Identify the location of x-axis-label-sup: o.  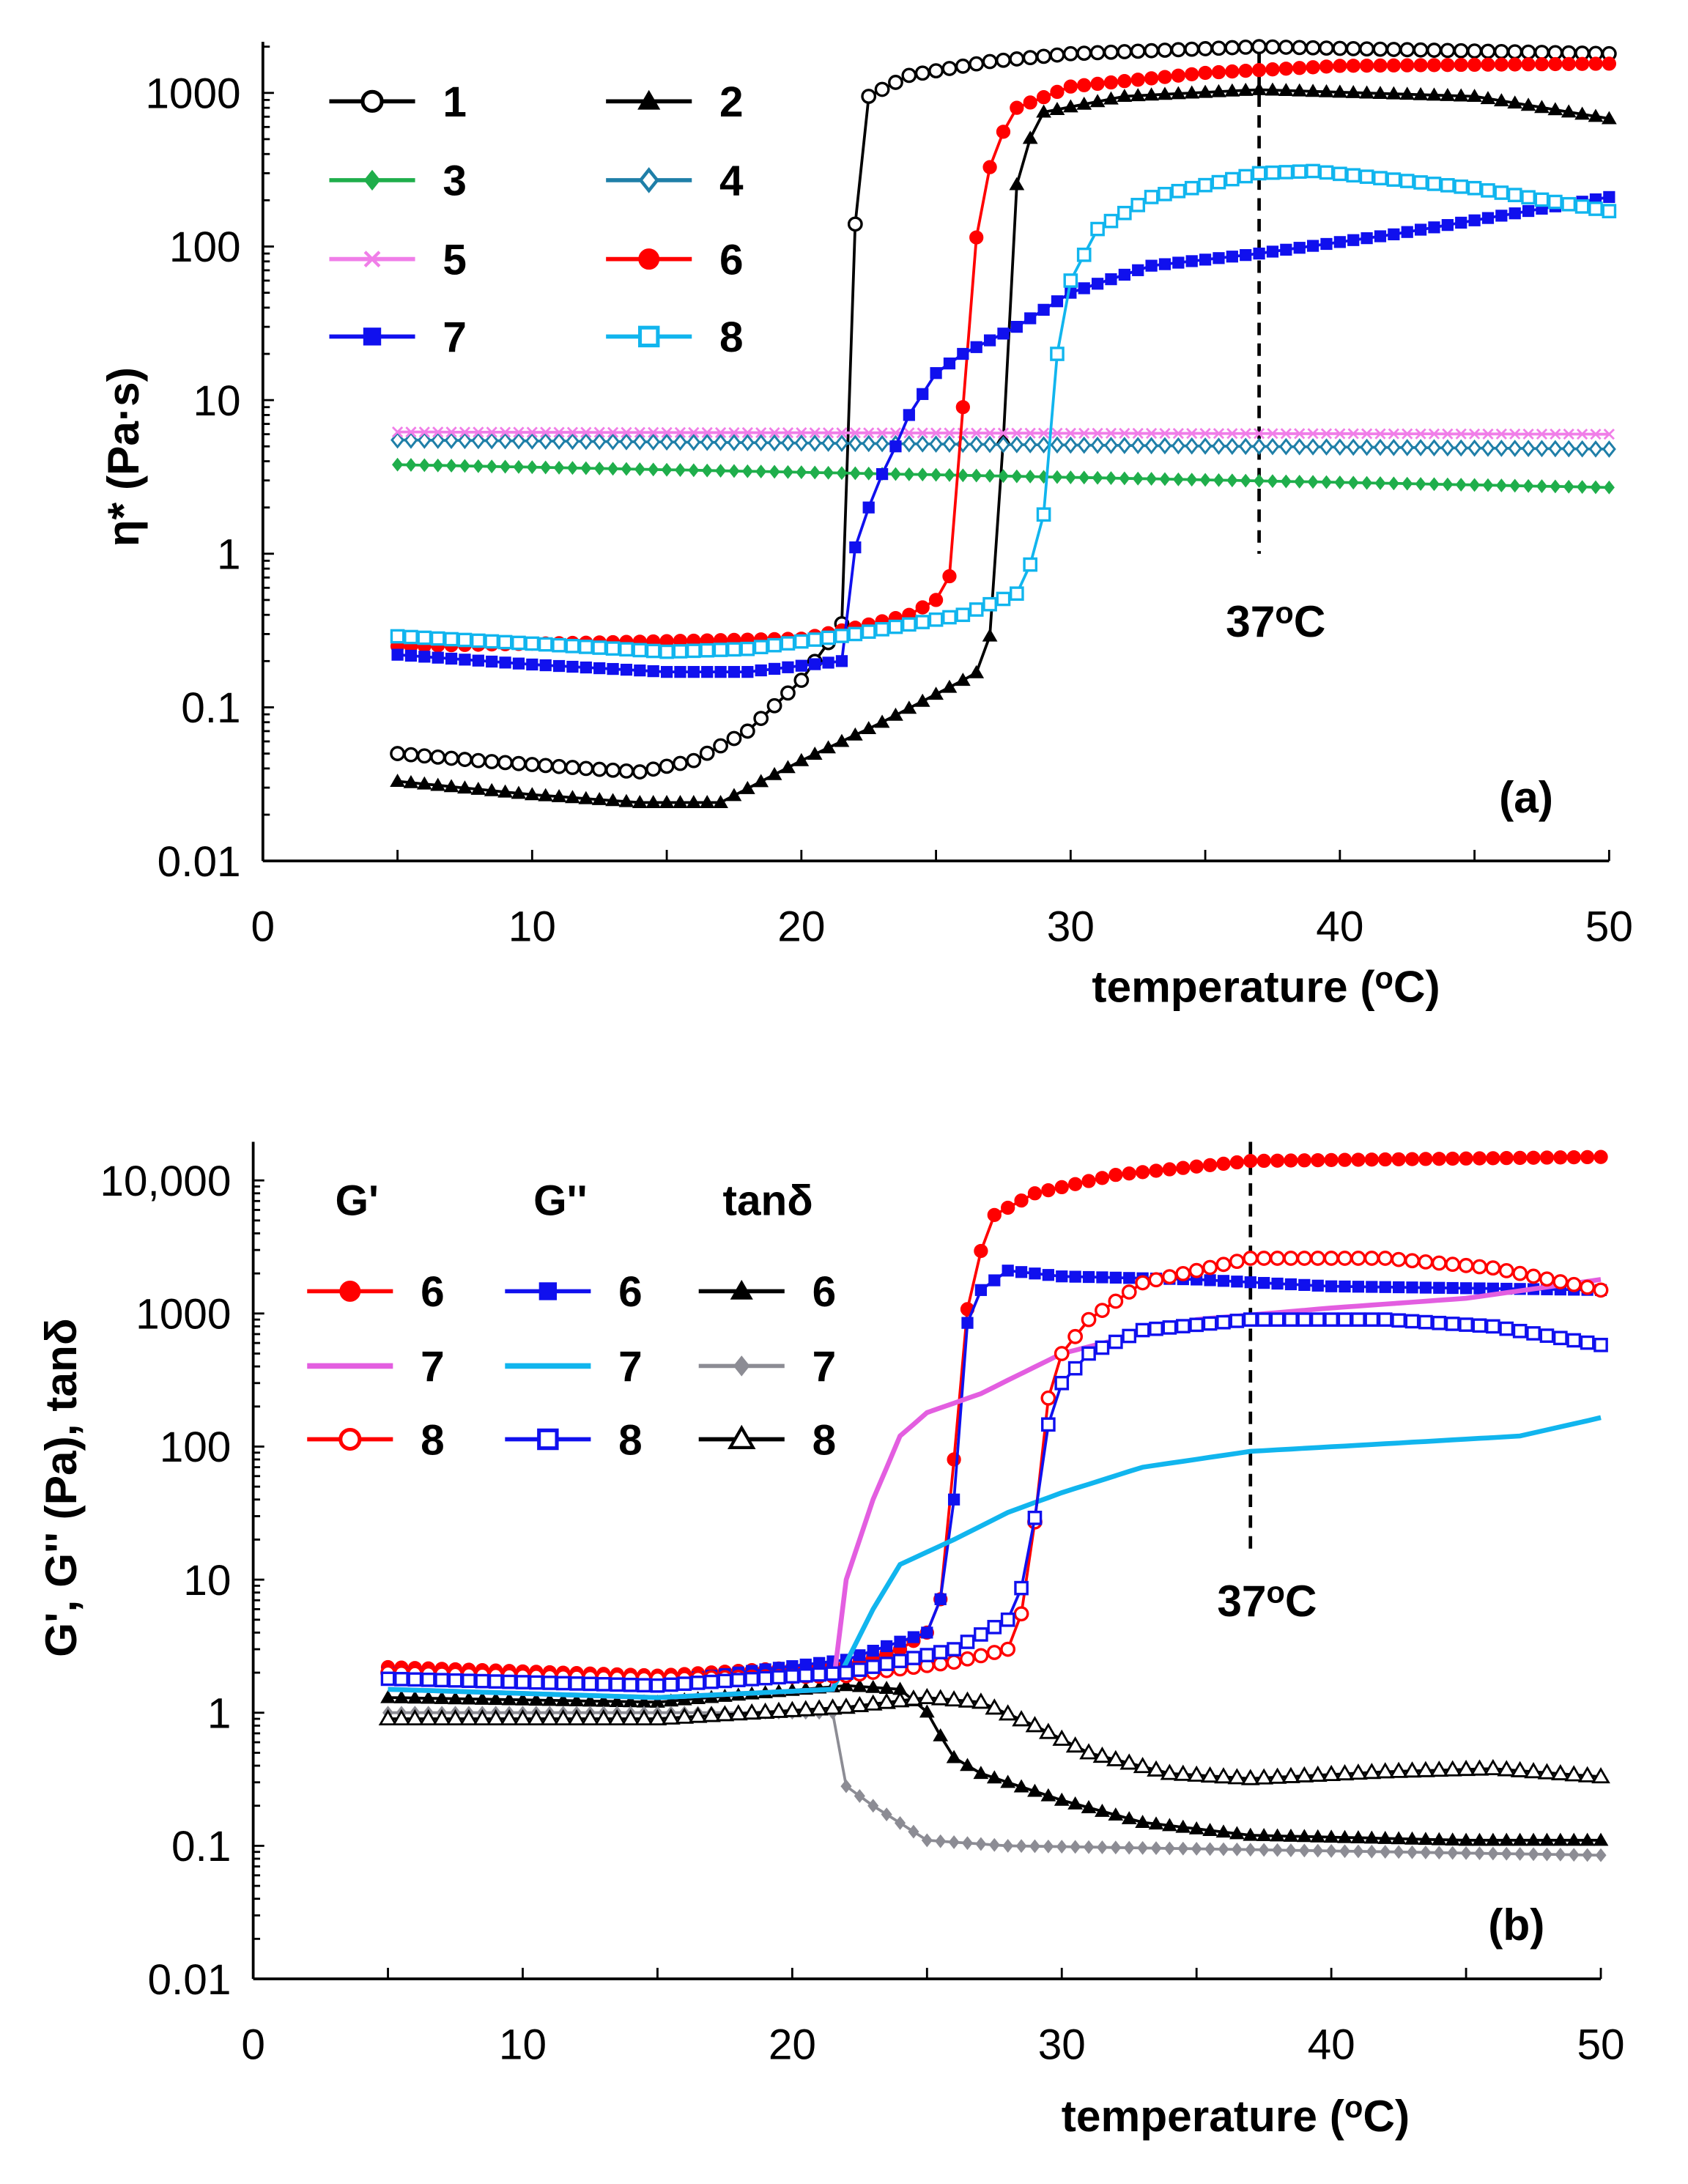
(1353, 2106).